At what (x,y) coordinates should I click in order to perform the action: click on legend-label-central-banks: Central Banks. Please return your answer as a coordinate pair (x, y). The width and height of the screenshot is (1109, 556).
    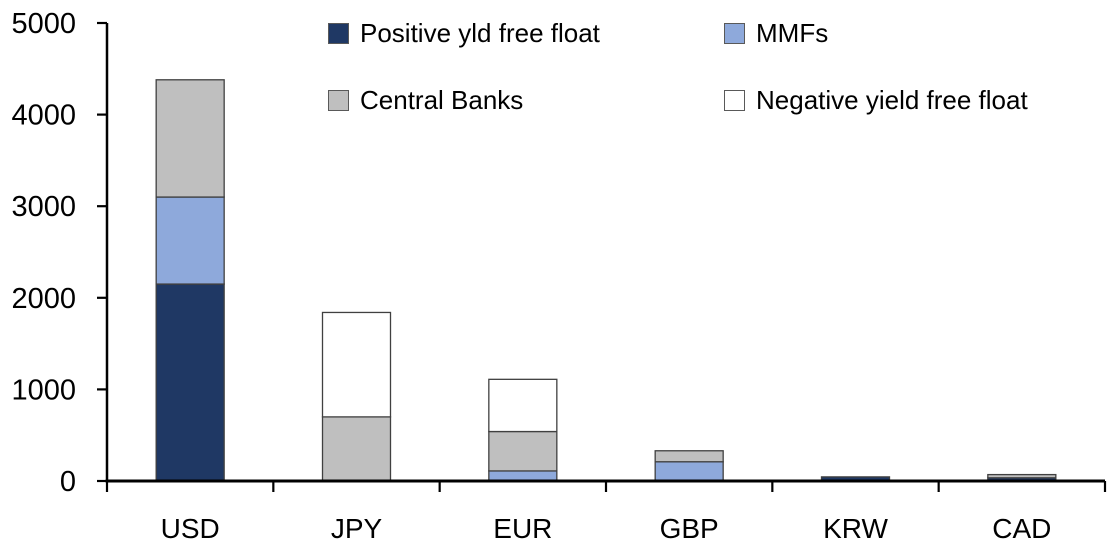
    Looking at the image, I should click on (442, 100).